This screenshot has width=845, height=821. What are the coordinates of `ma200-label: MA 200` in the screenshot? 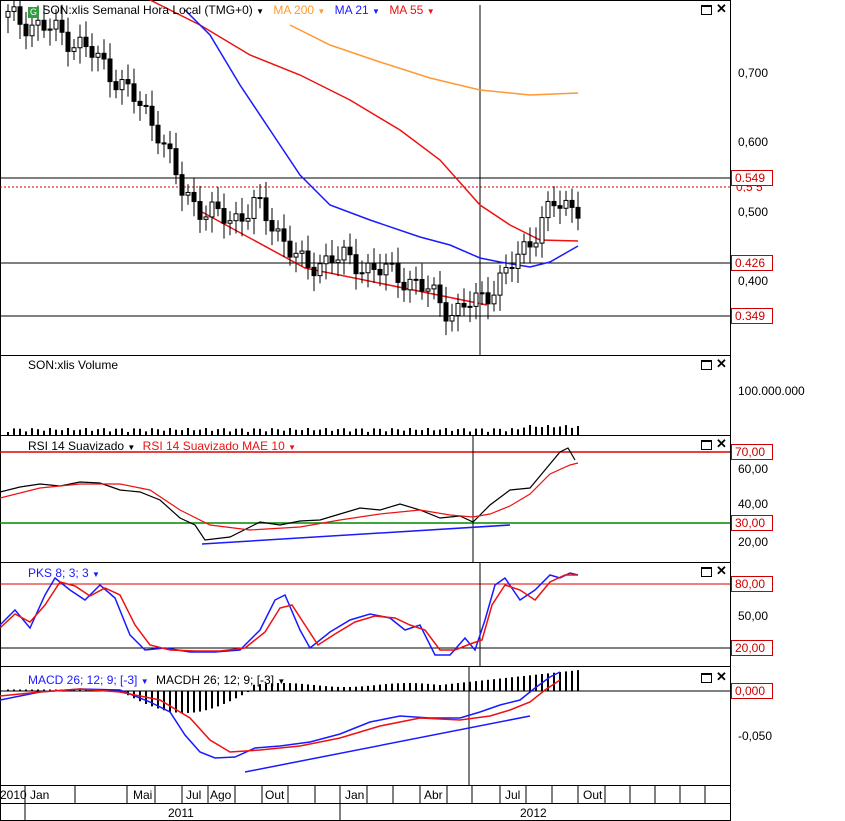 It's located at (294, 10).